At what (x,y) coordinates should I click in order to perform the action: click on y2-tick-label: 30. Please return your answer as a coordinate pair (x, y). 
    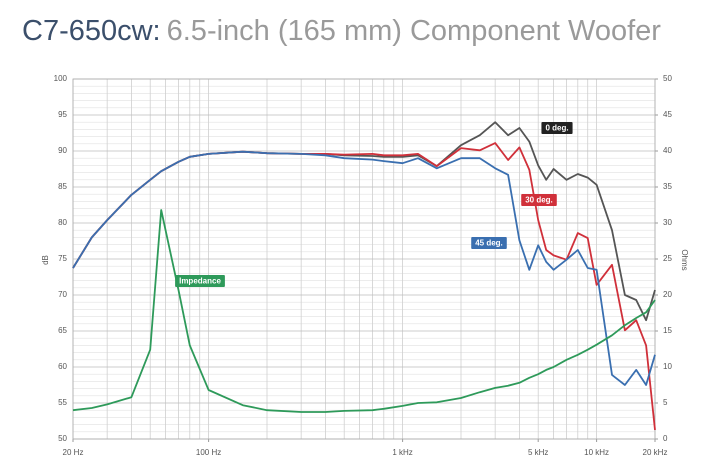
    Looking at the image, I should click on (667, 222).